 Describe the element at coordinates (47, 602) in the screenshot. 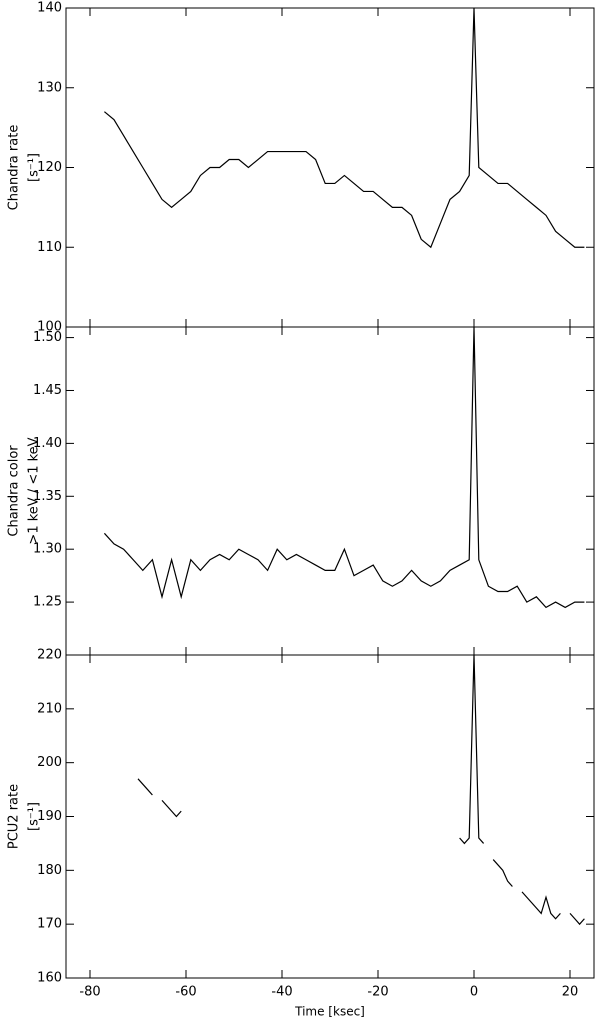

I see `y-tick-label: 1.25` at that location.